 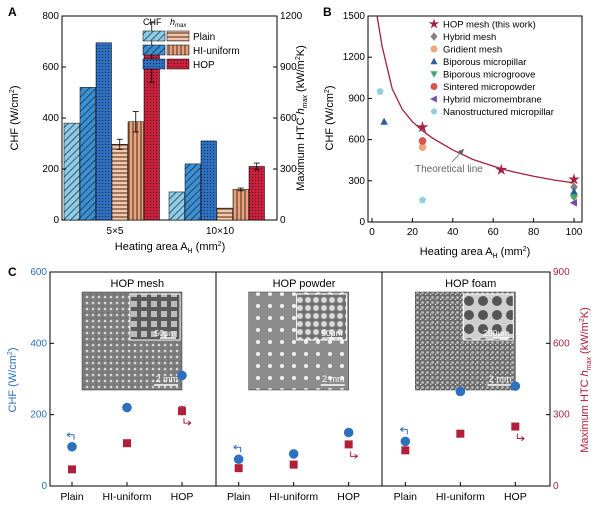 I want to click on y-axis-label-b: CHF (W/cm2), so click(x=330, y=117).